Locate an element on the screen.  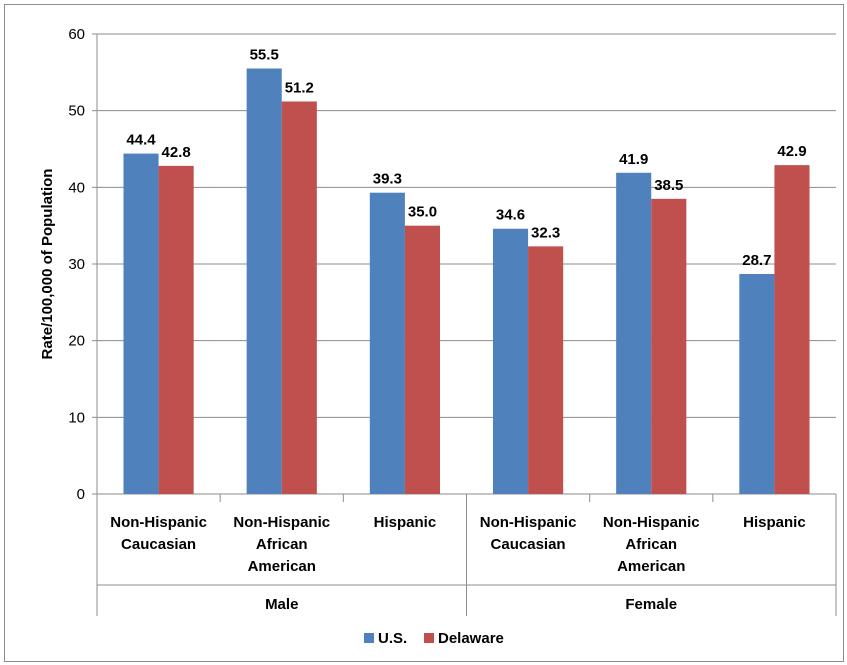
legend-label: Delaware is located at coordinates (471, 638).